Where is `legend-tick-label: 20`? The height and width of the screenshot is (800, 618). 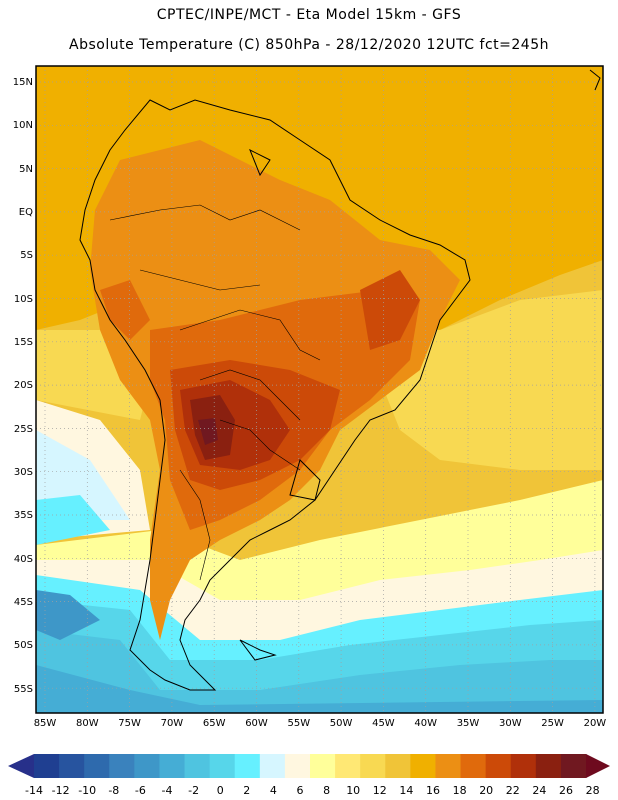 legend-tick-label: 20 is located at coordinates (486, 790).